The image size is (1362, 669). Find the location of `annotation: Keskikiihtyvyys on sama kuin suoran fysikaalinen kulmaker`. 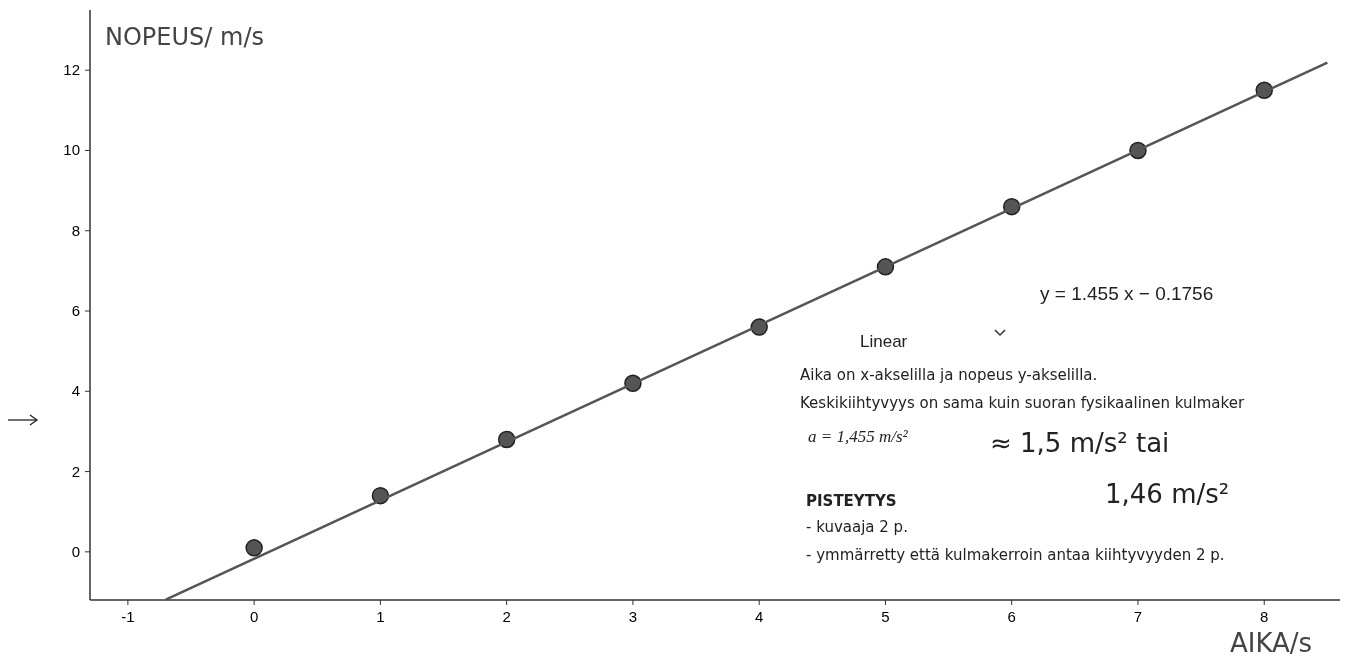

annotation: Keskikiihtyvyys on sama kuin suoran fysikaalinen kulmaker is located at coordinates (1022, 403).